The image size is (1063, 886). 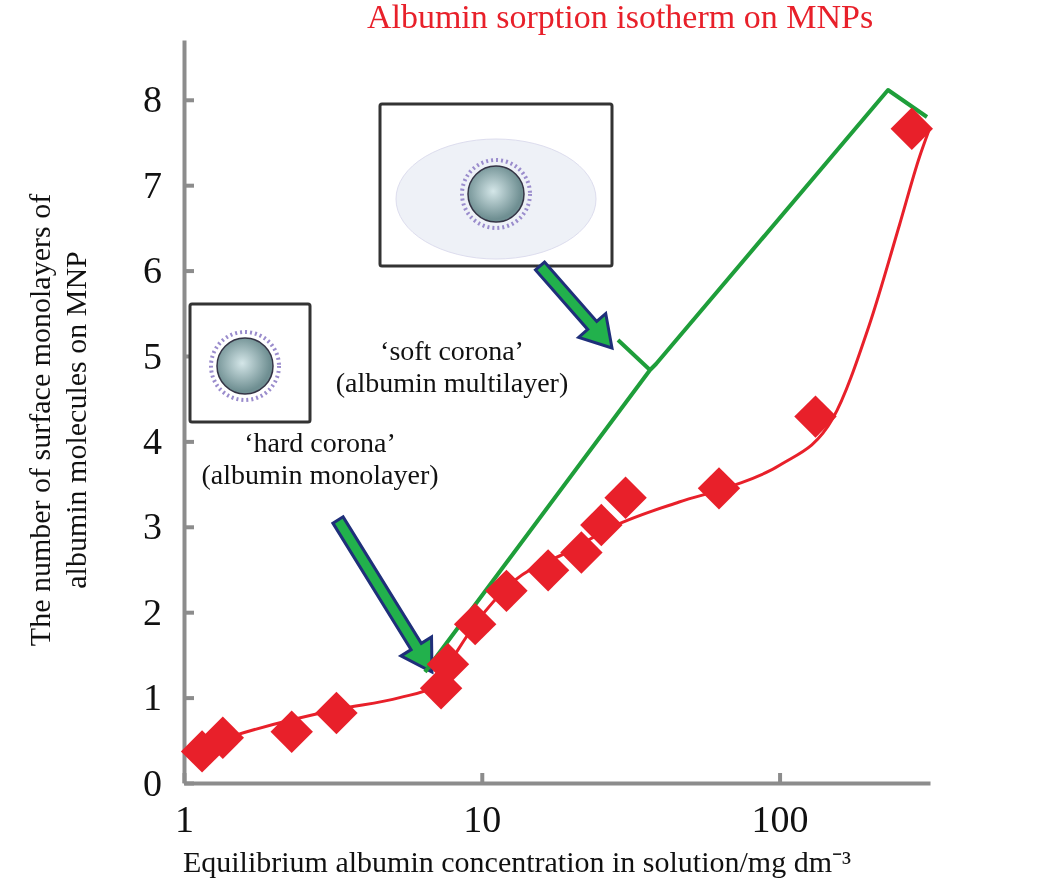 I want to click on x-axis-title: Equilibrium albumin concentration in solution/mg dm⁻³, so click(x=517, y=861).